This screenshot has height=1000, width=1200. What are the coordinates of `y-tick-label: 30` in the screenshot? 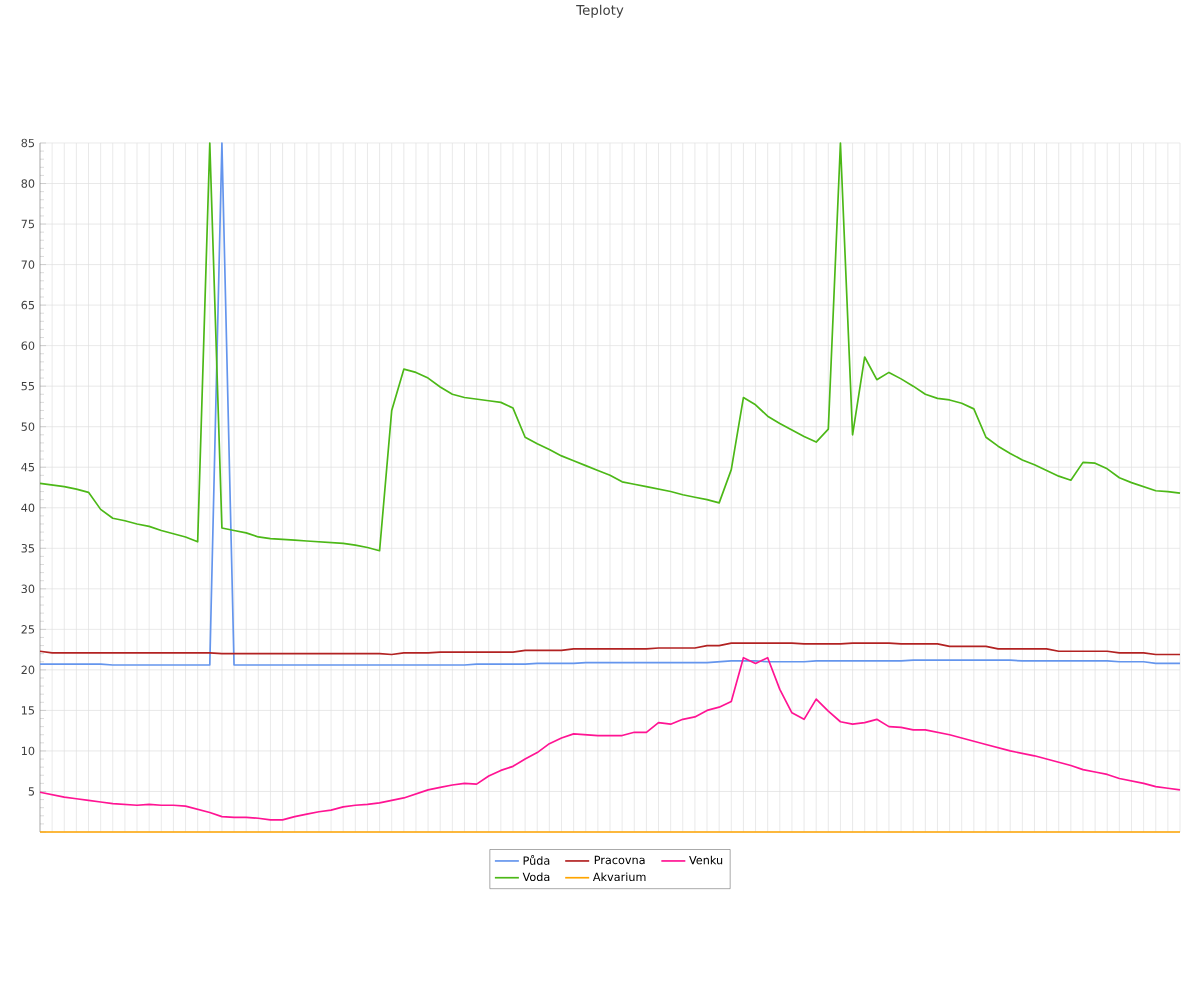 It's located at (28, 589).